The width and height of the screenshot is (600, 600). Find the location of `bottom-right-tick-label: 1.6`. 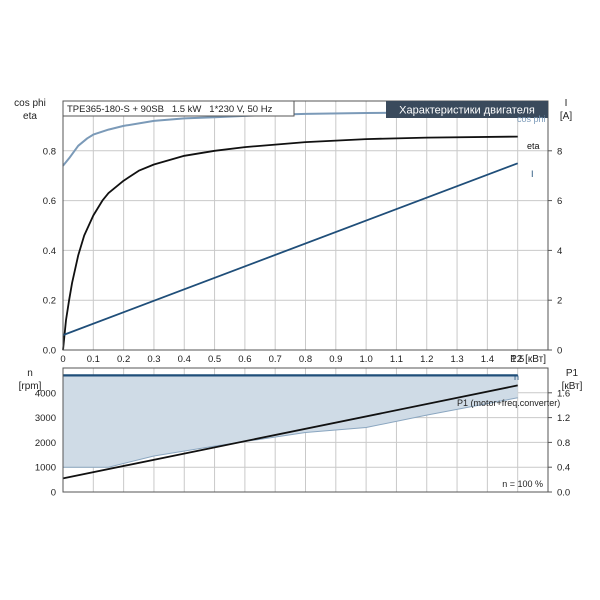

bottom-right-tick-label: 1.6 is located at coordinates (563, 393).